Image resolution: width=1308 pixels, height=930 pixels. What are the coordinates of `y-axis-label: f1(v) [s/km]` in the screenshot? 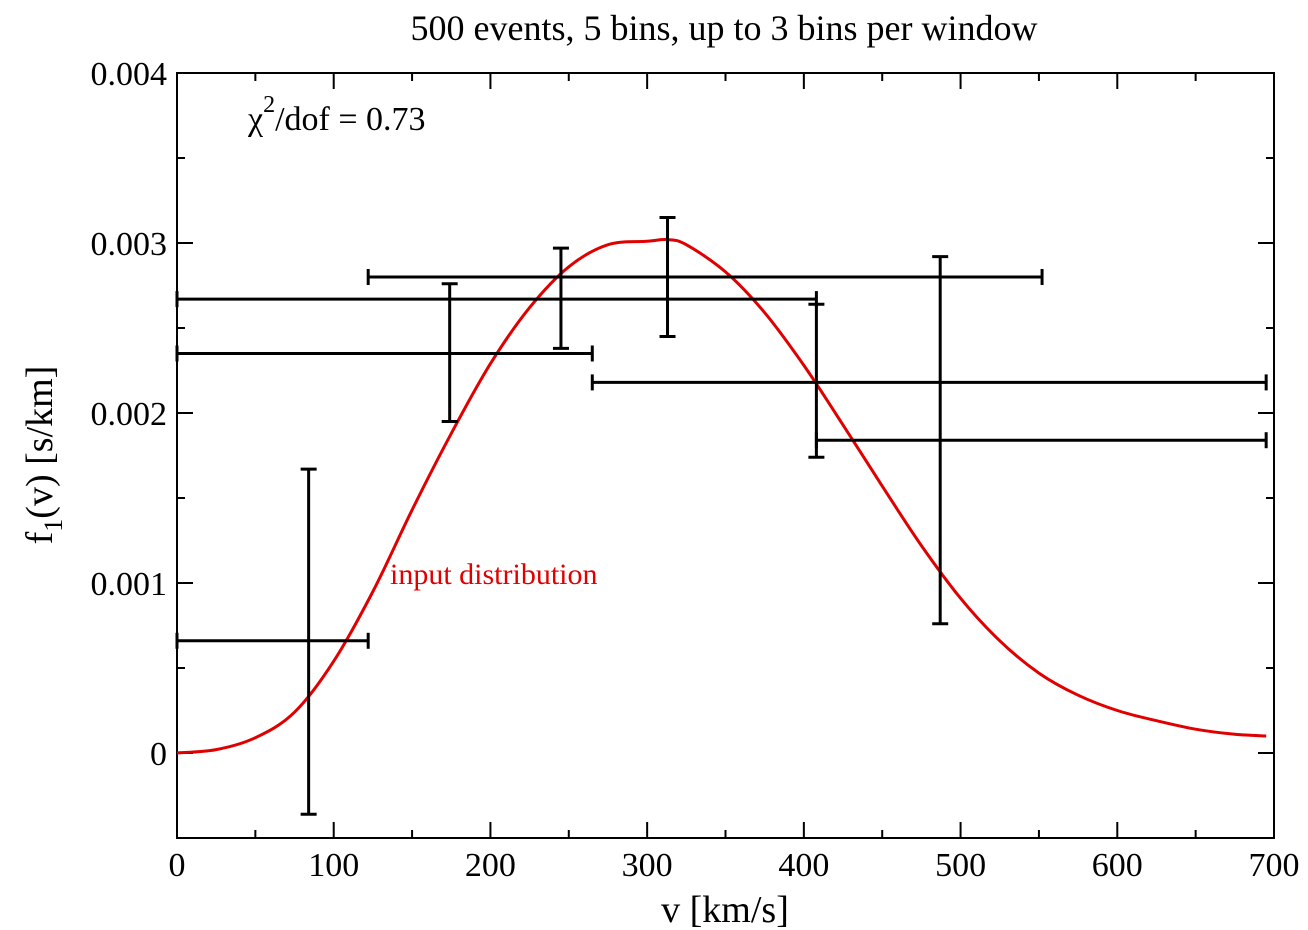 It's located at (43, 455).